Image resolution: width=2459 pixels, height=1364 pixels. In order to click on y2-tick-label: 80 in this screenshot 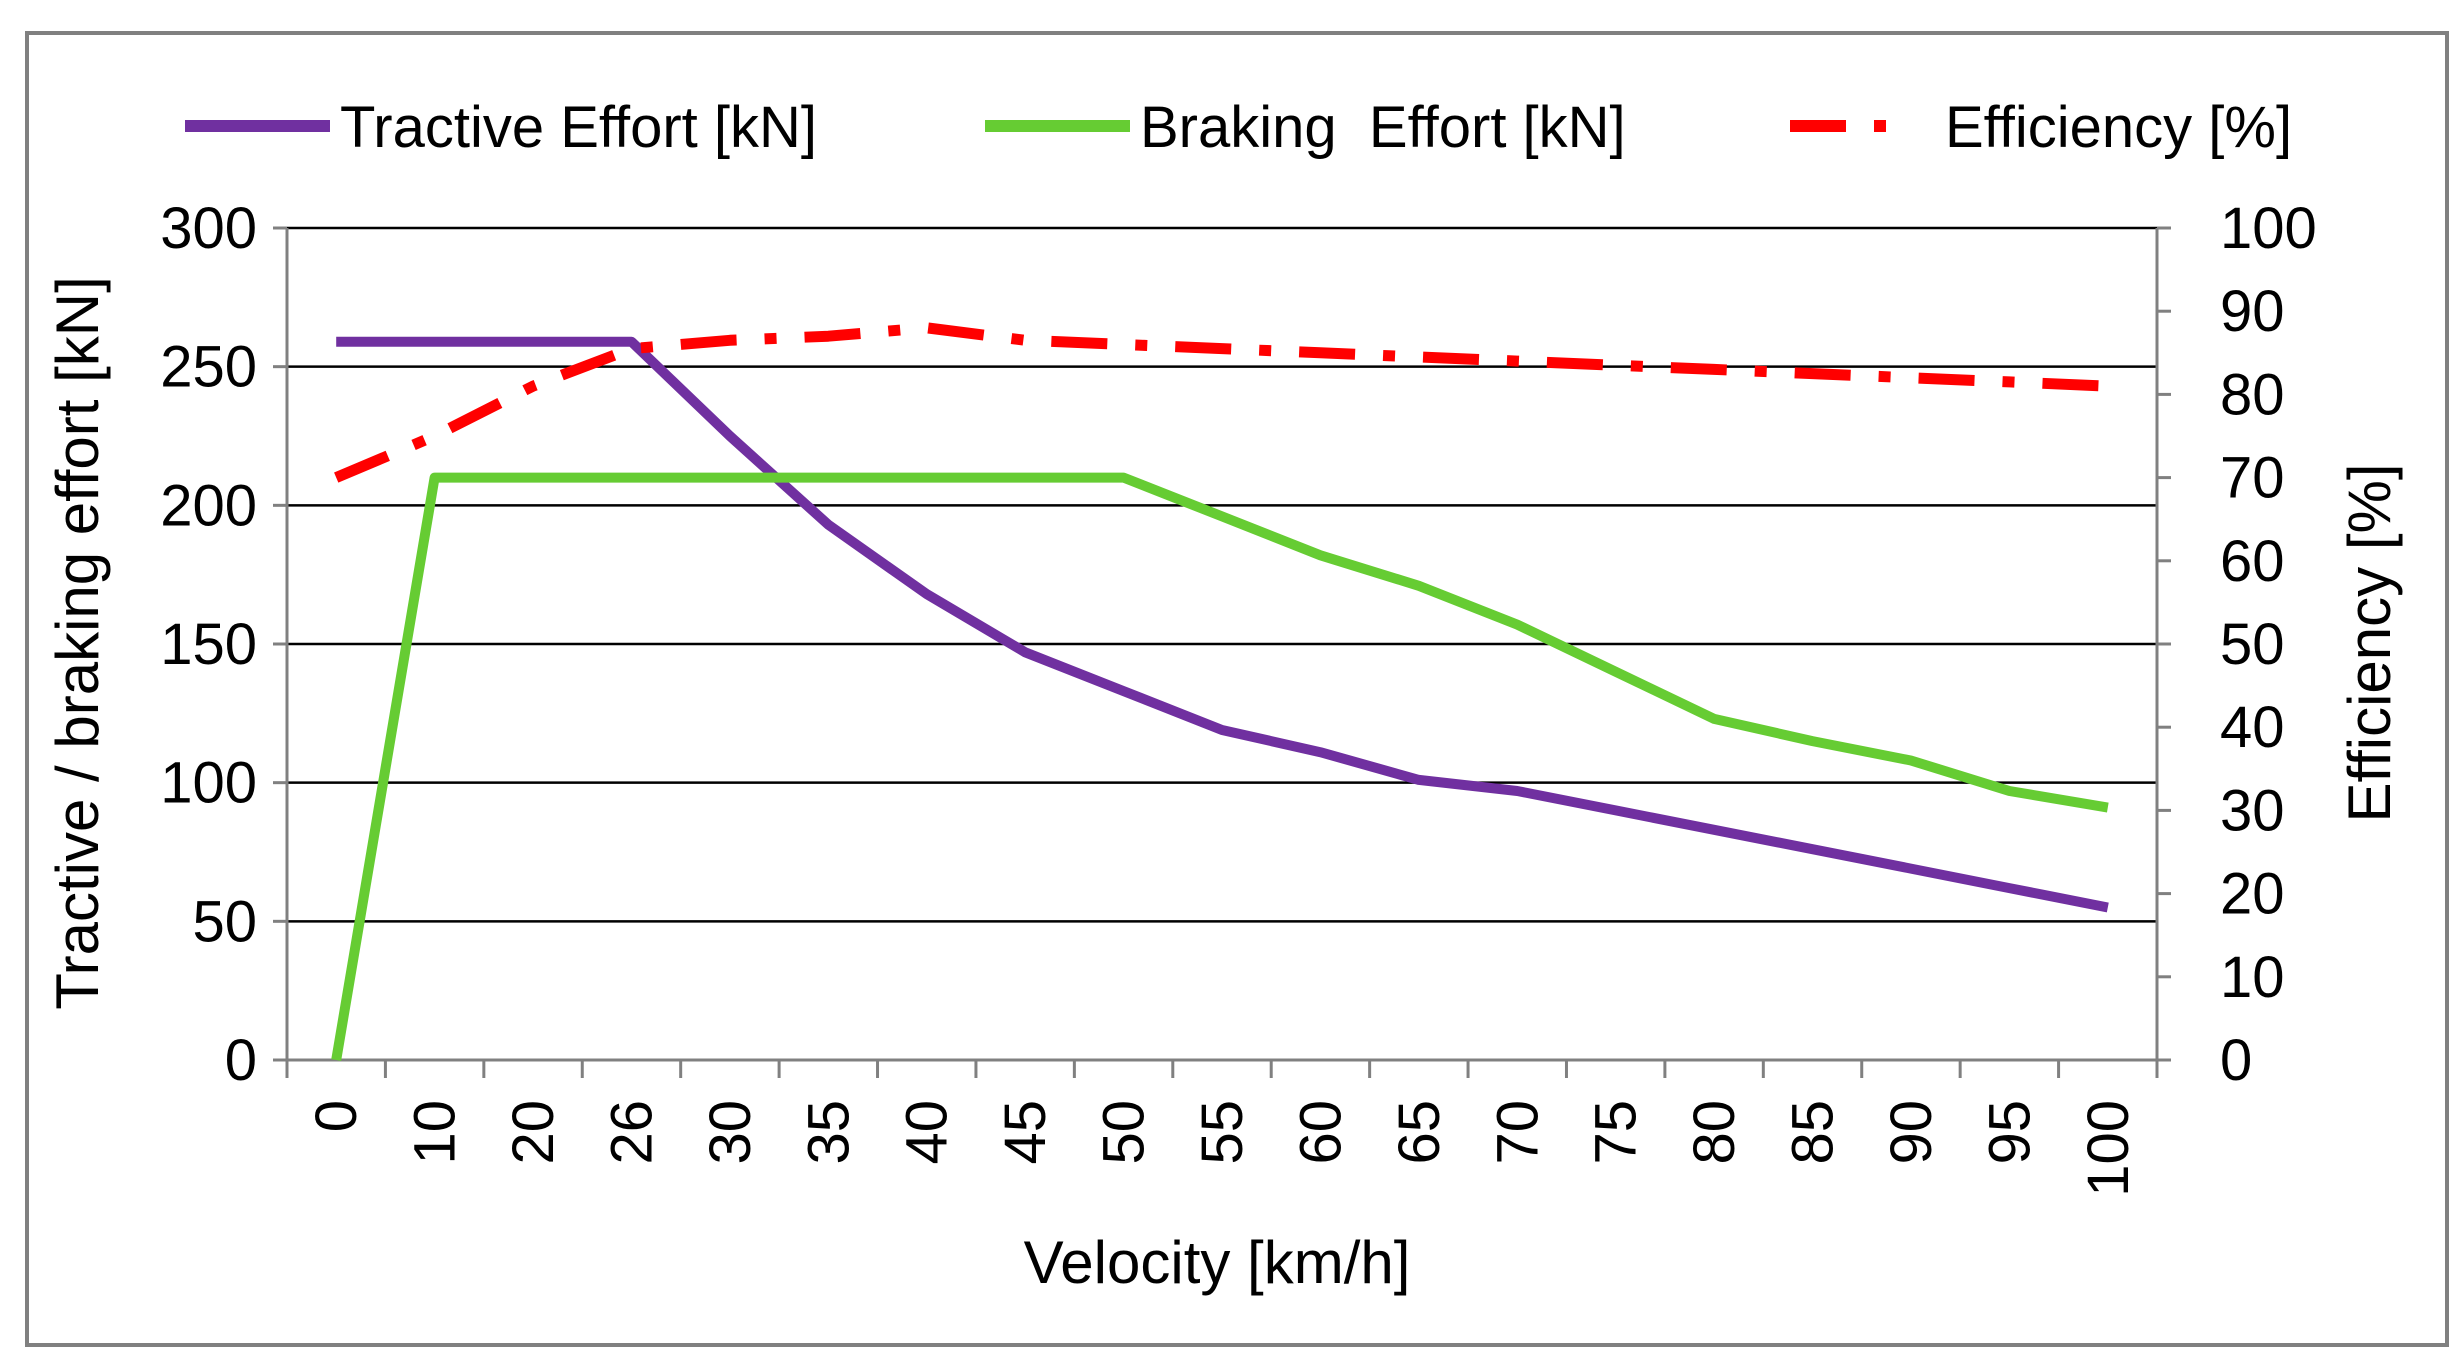, I will do `click(2252, 394)`.